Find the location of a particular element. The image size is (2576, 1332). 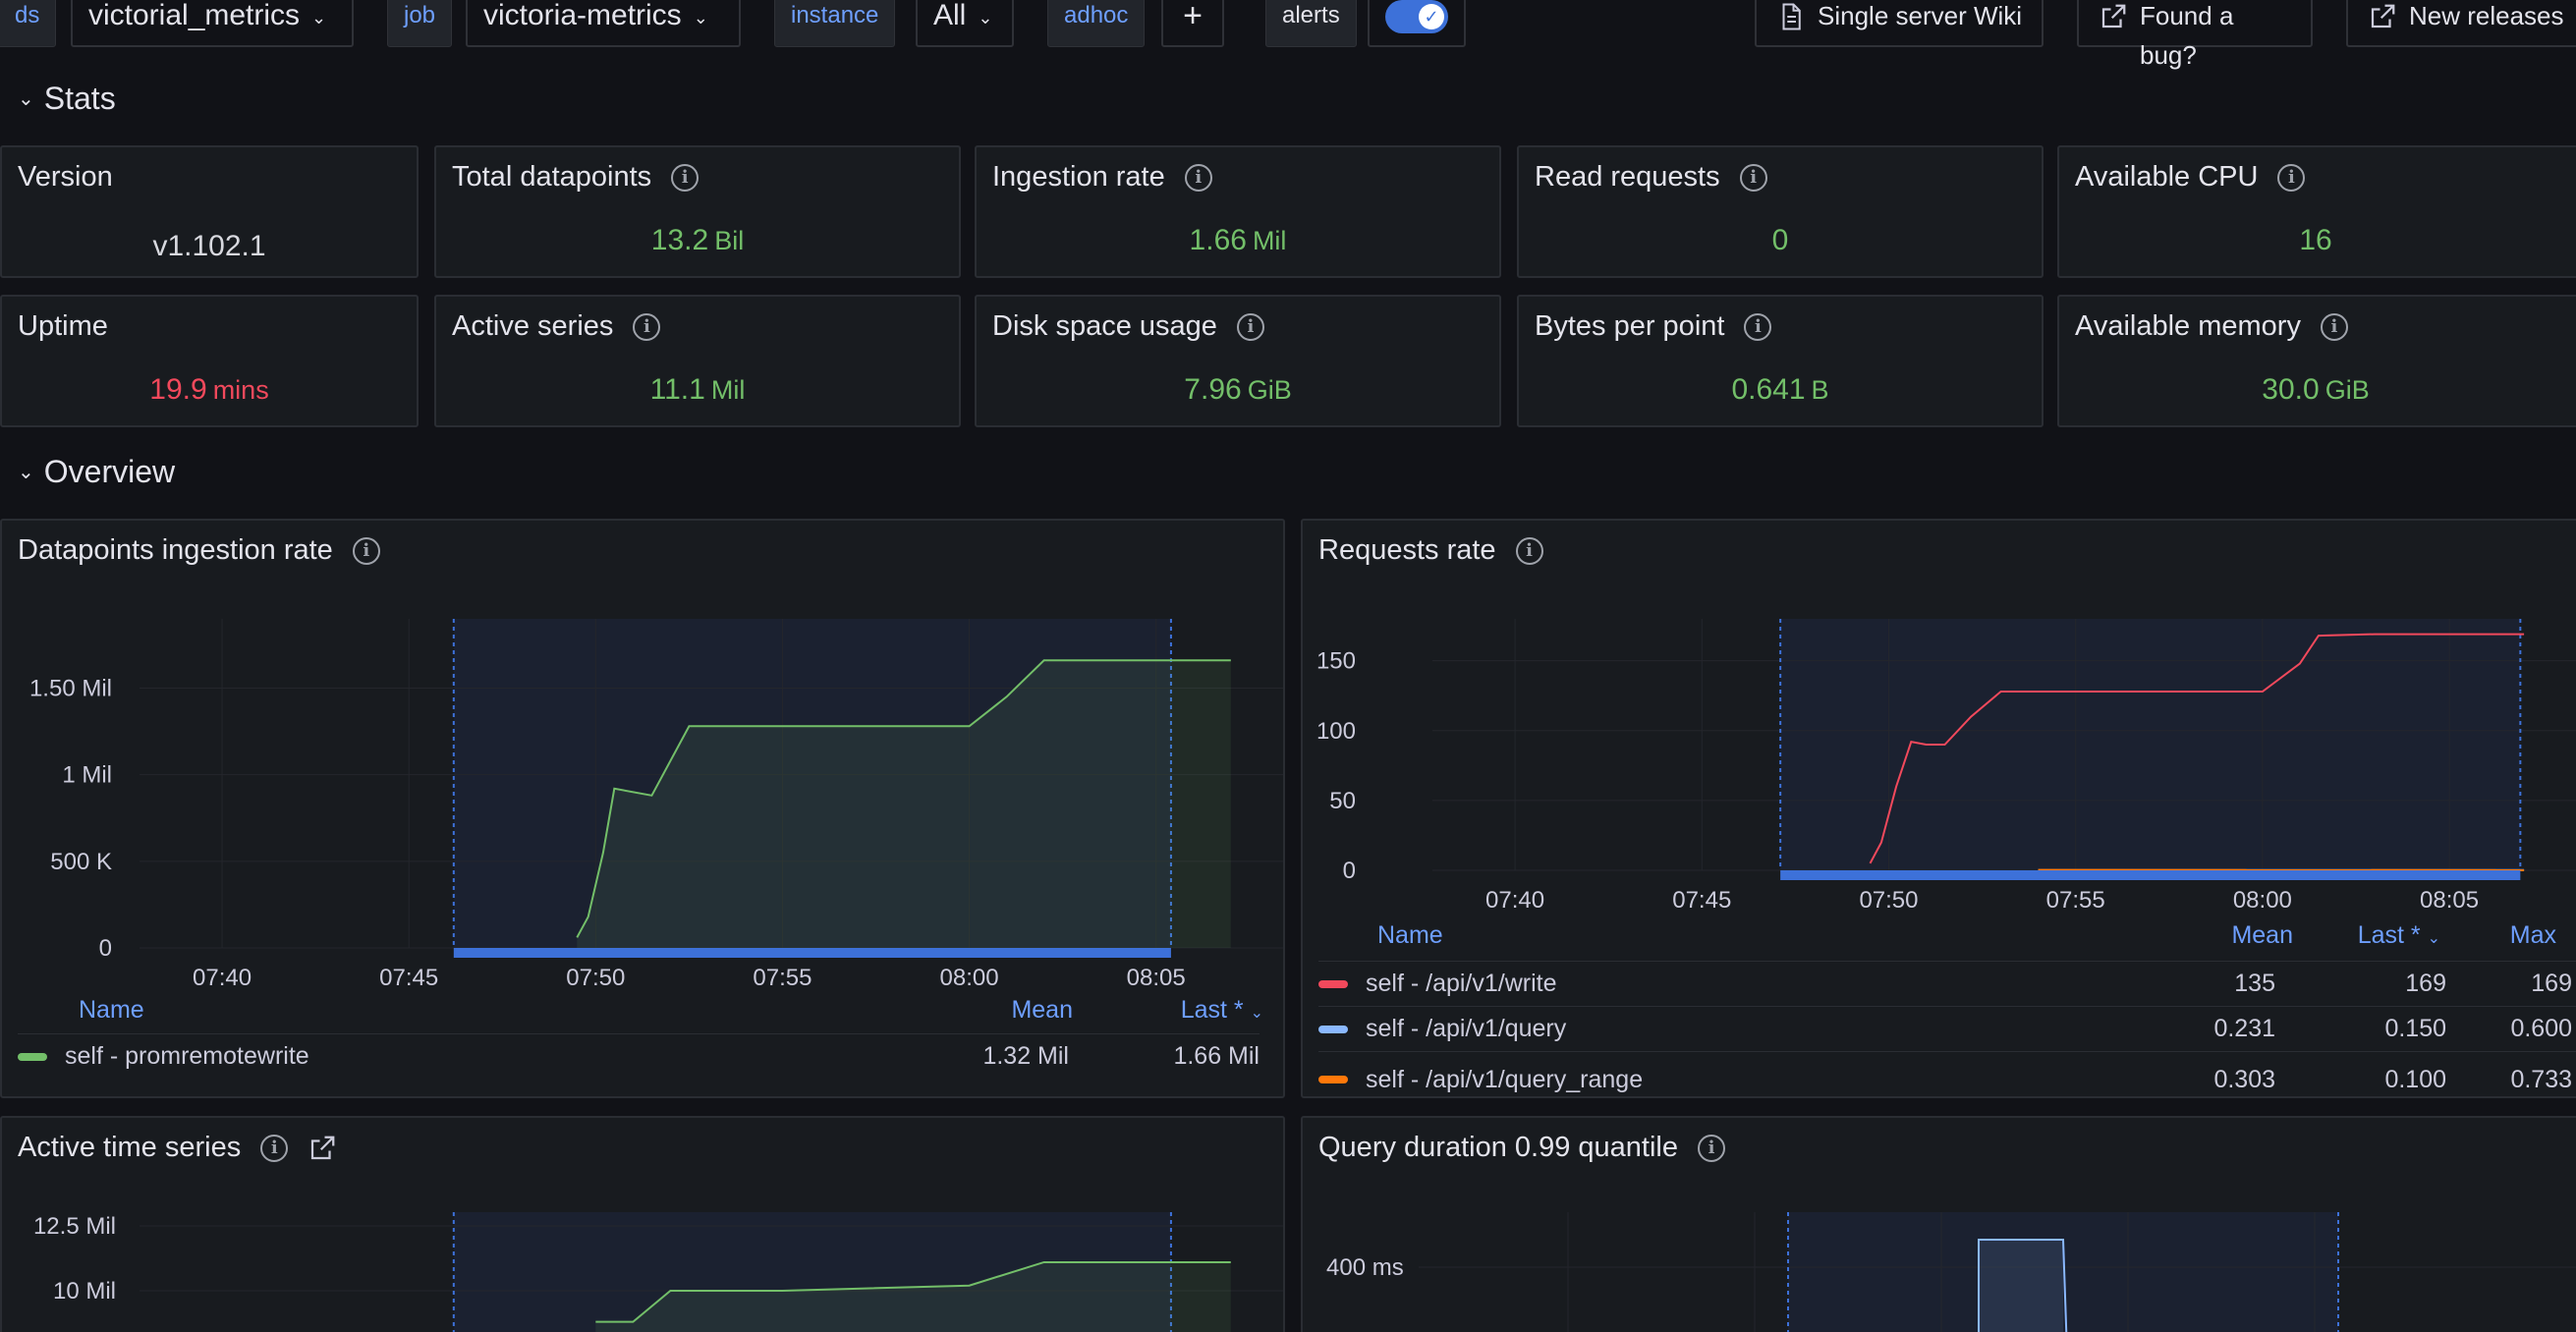

series-last: 1.66 Mil is located at coordinates (1216, 1056).